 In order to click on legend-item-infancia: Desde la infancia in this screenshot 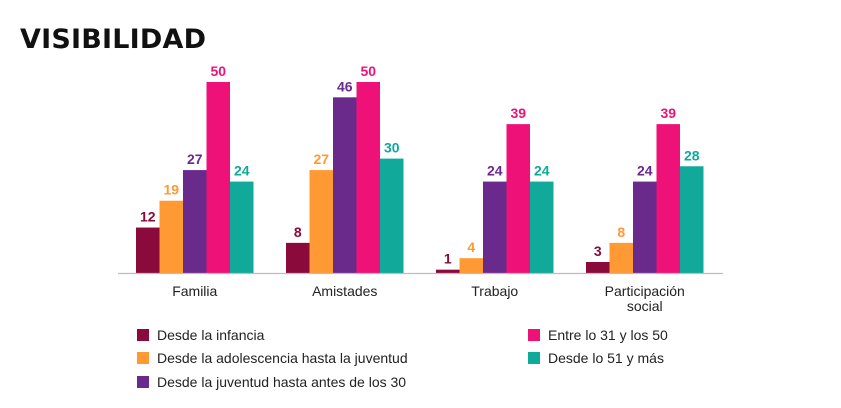, I will do `click(200, 335)`.